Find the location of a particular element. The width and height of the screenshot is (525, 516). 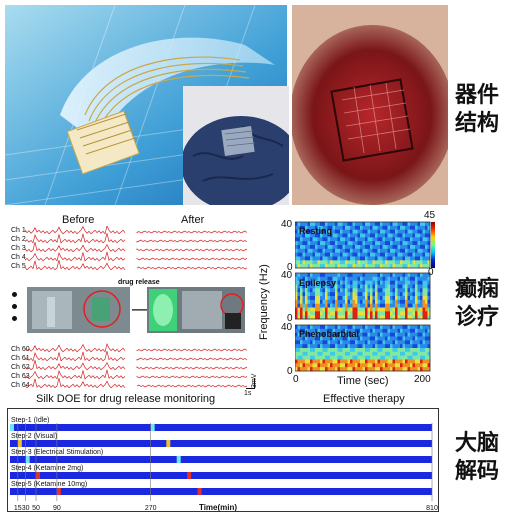

eeg-trace-before is located at coordinates (75, 347).